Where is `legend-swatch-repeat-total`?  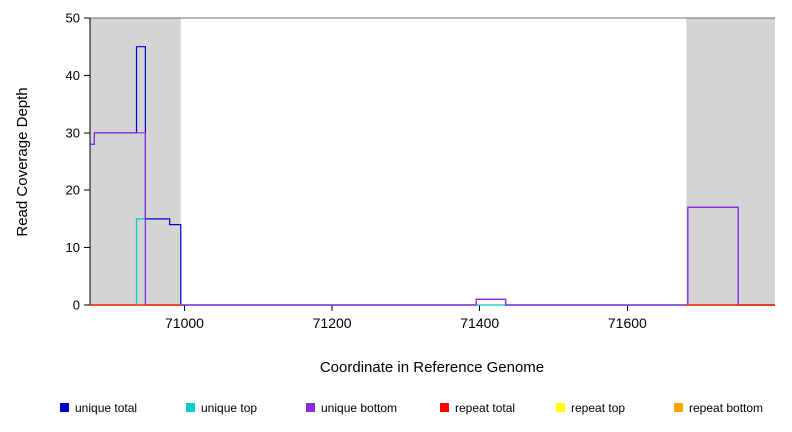 legend-swatch-repeat-total is located at coordinates (444, 407).